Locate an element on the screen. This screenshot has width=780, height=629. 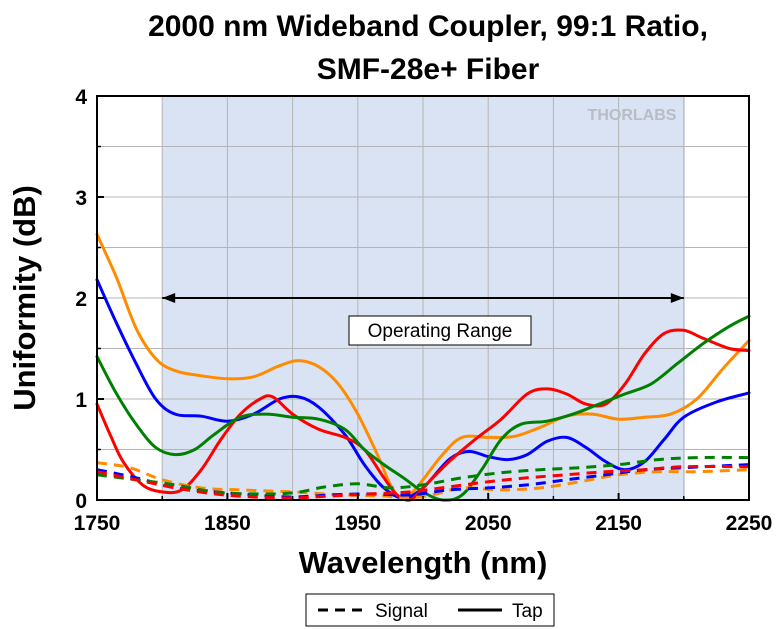
x-tick-label: 2250 is located at coordinates (749, 523).